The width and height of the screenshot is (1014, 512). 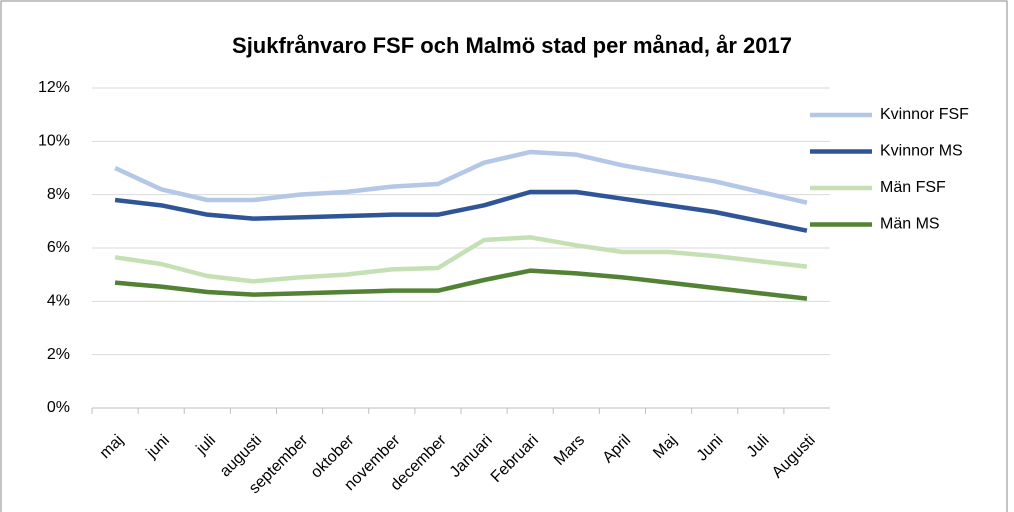 I want to click on y-tick-label: 12%, so click(x=54, y=87).